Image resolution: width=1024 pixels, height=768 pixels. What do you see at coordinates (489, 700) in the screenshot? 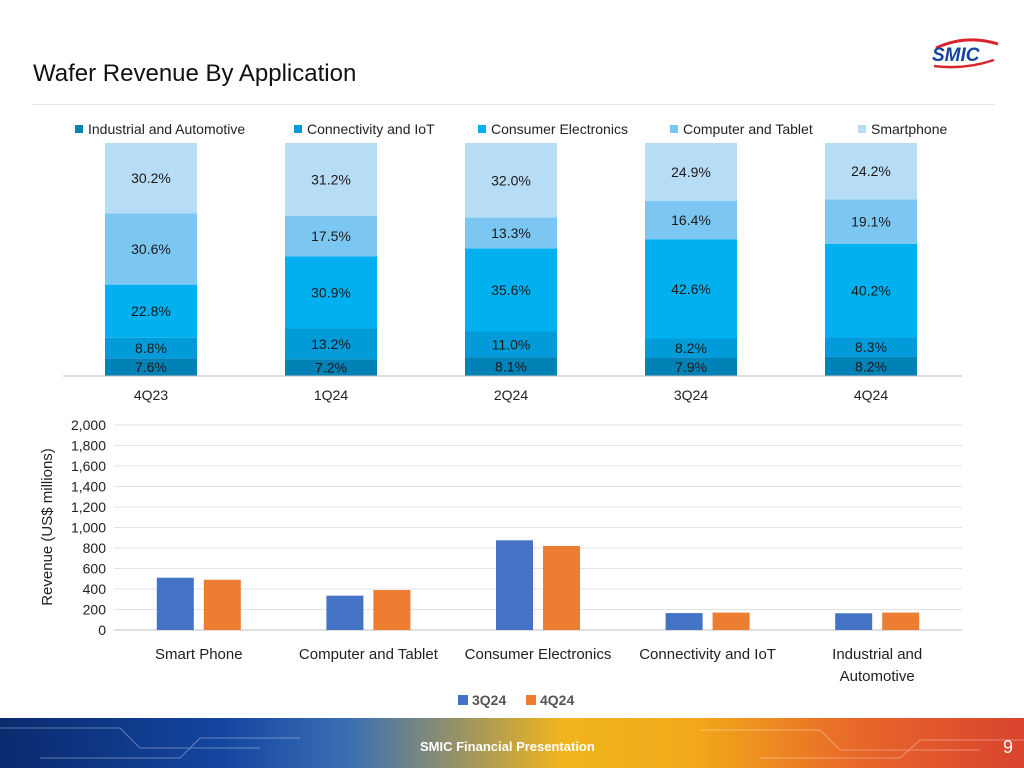
I see `legend-label-3Q24: 3Q24` at bounding box center [489, 700].